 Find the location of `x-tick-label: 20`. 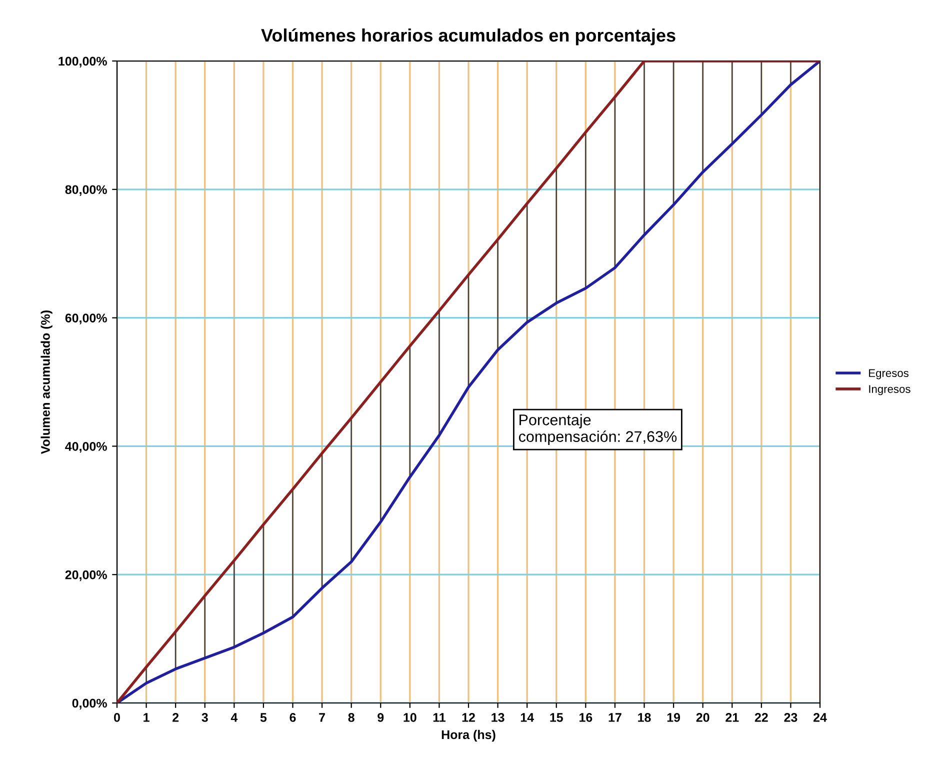

x-tick-label: 20 is located at coordinates (703, 717).